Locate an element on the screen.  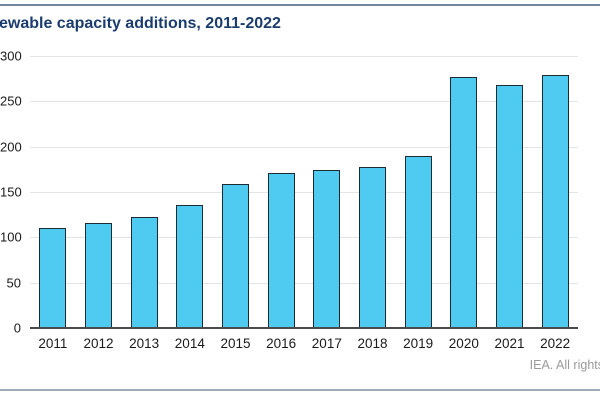
x-tick-label-2022: 2022 is located at coordinates (555, 343).